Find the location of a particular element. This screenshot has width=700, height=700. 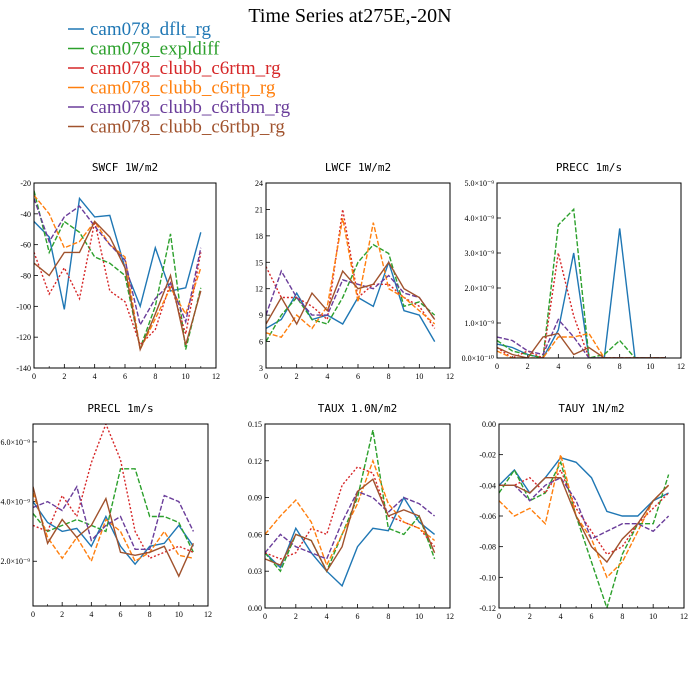

y-tick-label: -40 is located at coordinates (25, 214).